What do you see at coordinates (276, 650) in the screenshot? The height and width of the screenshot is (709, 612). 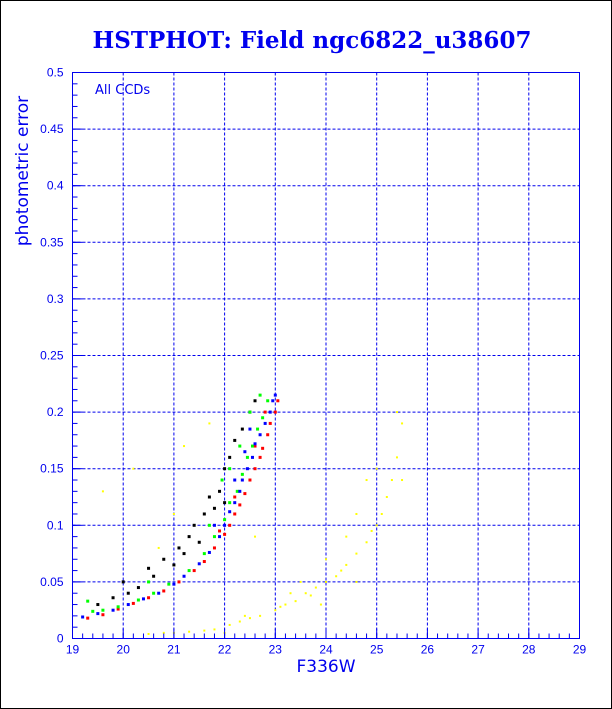 I see `x-tick-label: 23` at bounding box center [276, 650].